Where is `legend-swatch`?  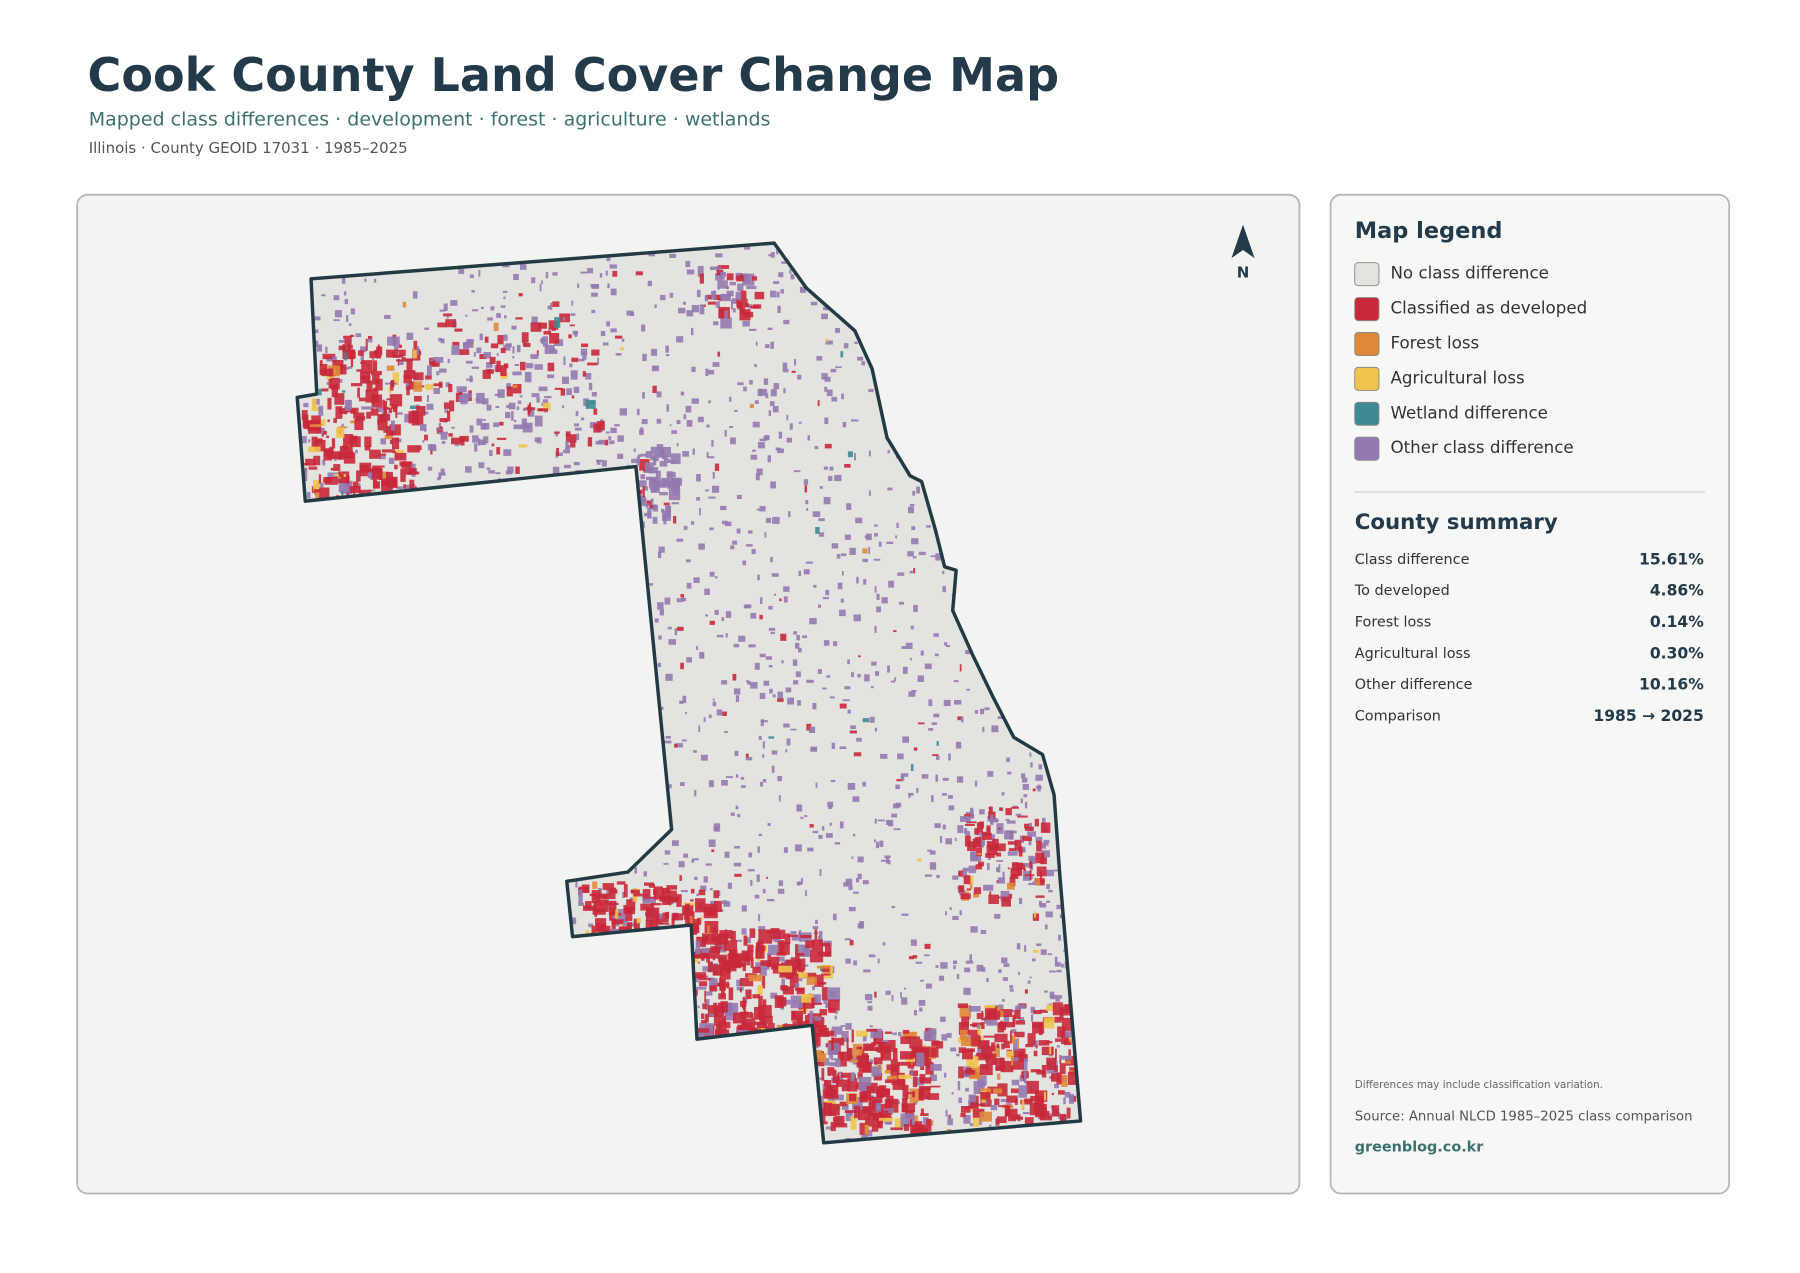
legend-swatch is located at coordinates (1367, 413).